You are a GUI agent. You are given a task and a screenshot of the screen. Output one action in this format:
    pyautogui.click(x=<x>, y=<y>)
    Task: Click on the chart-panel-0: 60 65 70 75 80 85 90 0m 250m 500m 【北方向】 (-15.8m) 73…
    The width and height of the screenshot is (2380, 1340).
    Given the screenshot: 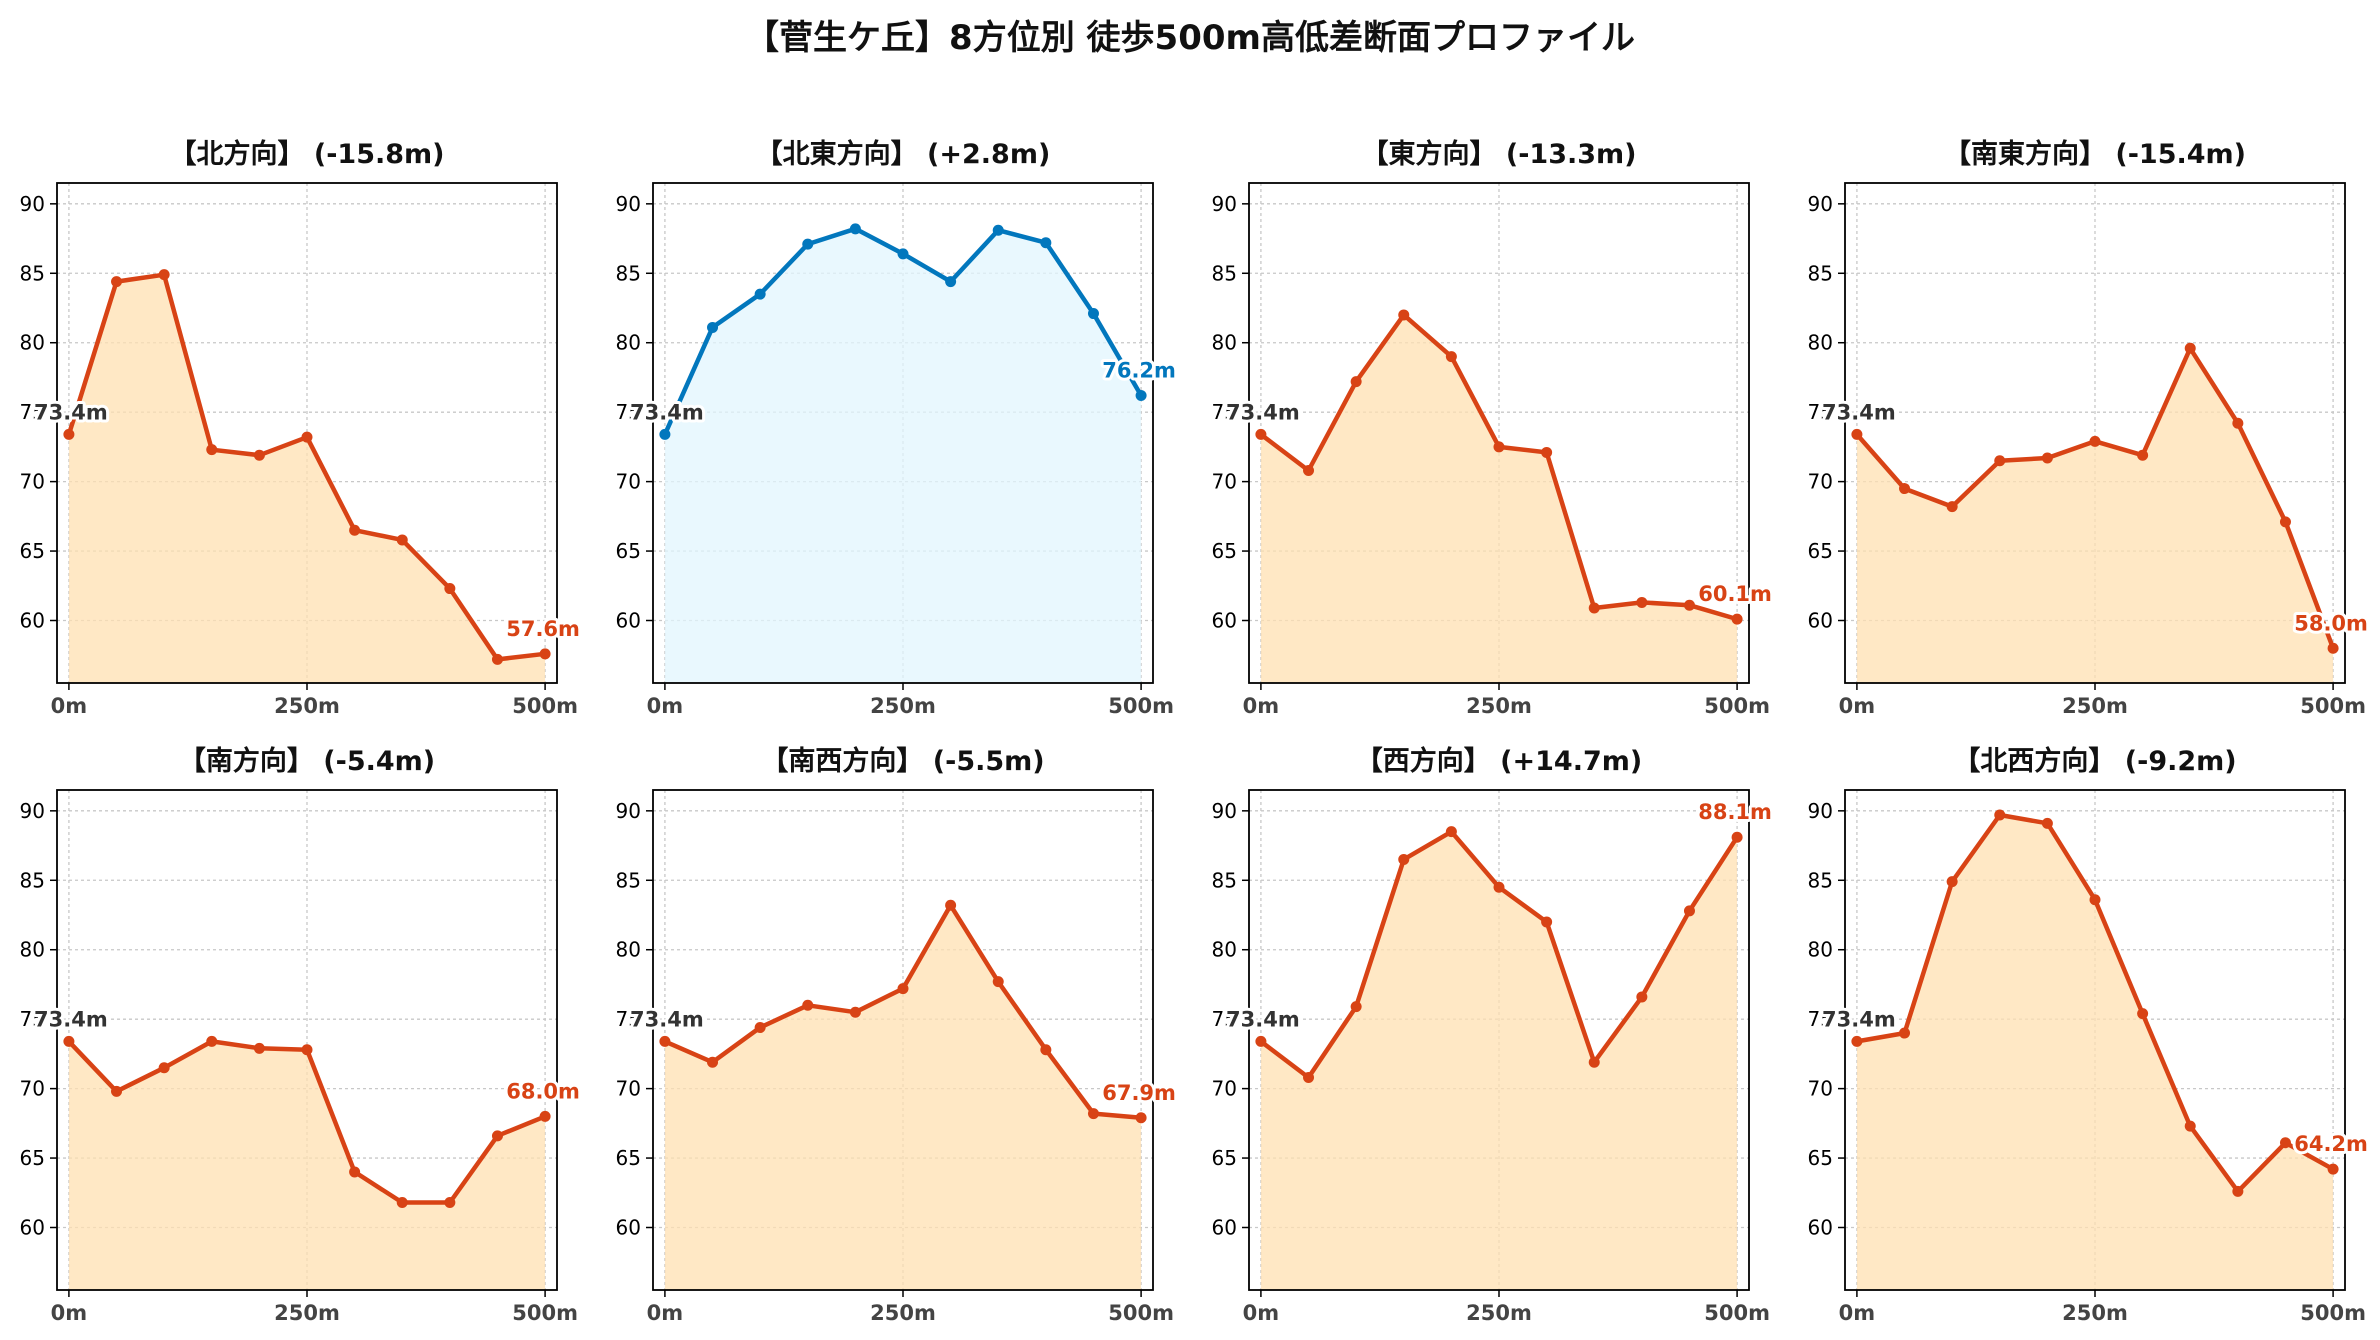 What is the action you would take?
    pyautogui.click(x=301, y=428)
    